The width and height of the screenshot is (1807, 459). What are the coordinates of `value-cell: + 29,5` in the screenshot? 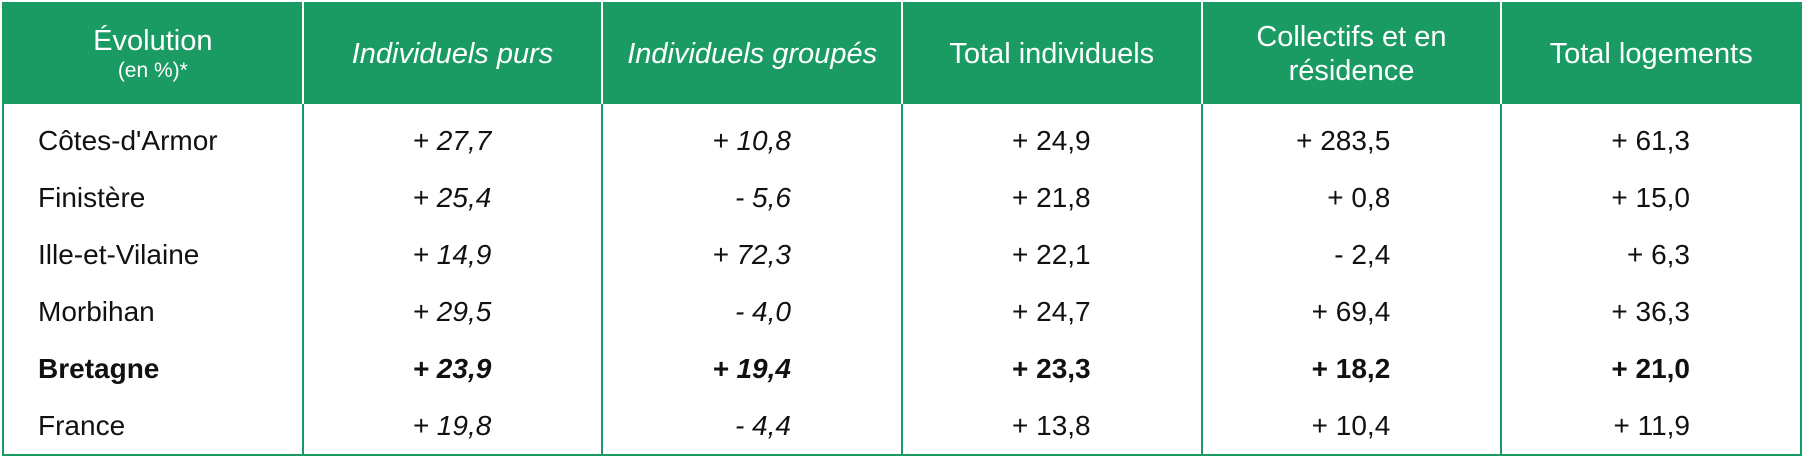 It's located at (452, 311).